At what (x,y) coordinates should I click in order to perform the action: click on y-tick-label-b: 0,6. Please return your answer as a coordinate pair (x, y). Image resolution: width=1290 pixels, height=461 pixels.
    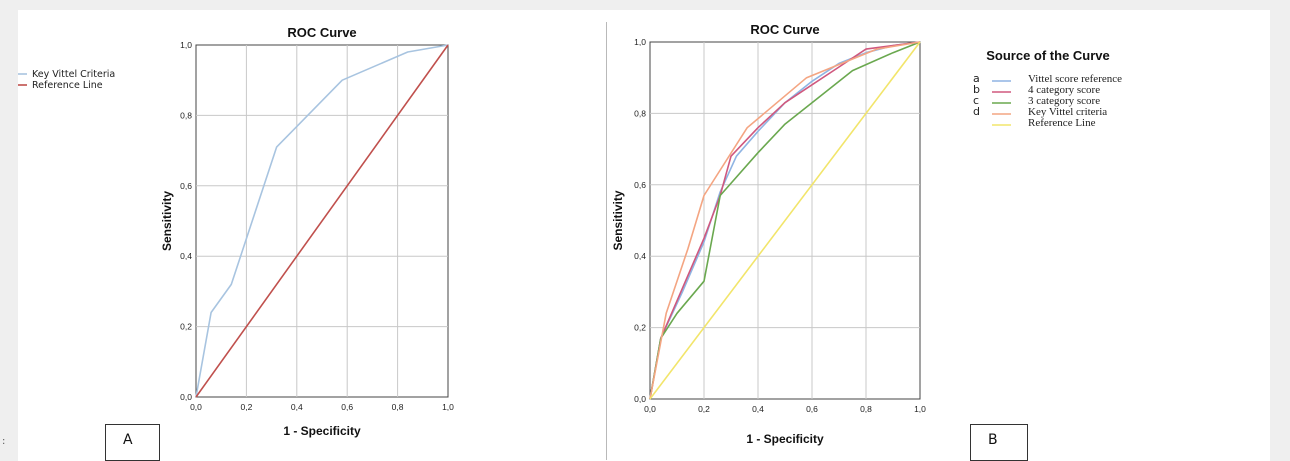
    Looking at the image, I should click on (640, 185).